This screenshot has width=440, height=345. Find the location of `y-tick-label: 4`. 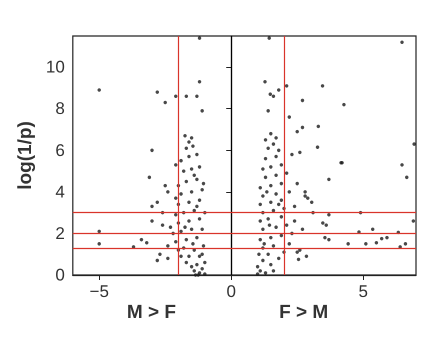

y-tick-label: 4 is located at coordinates (60, 192).